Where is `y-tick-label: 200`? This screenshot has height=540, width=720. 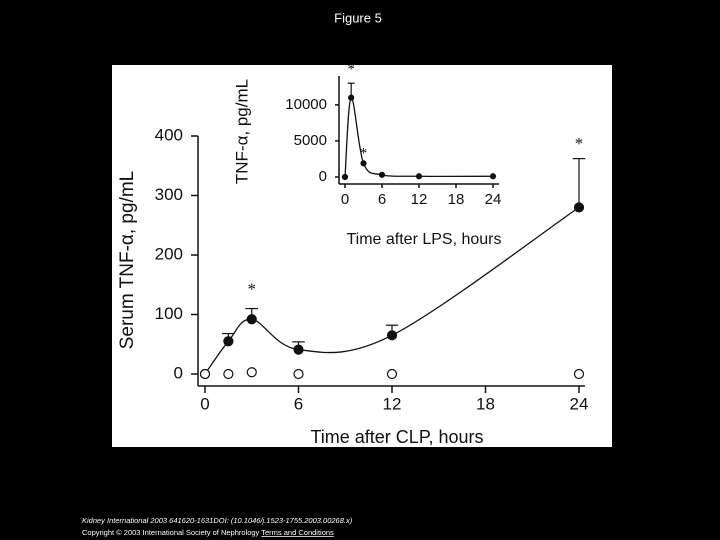 y-tick-label: 200 is located at coordinates (169, 253).